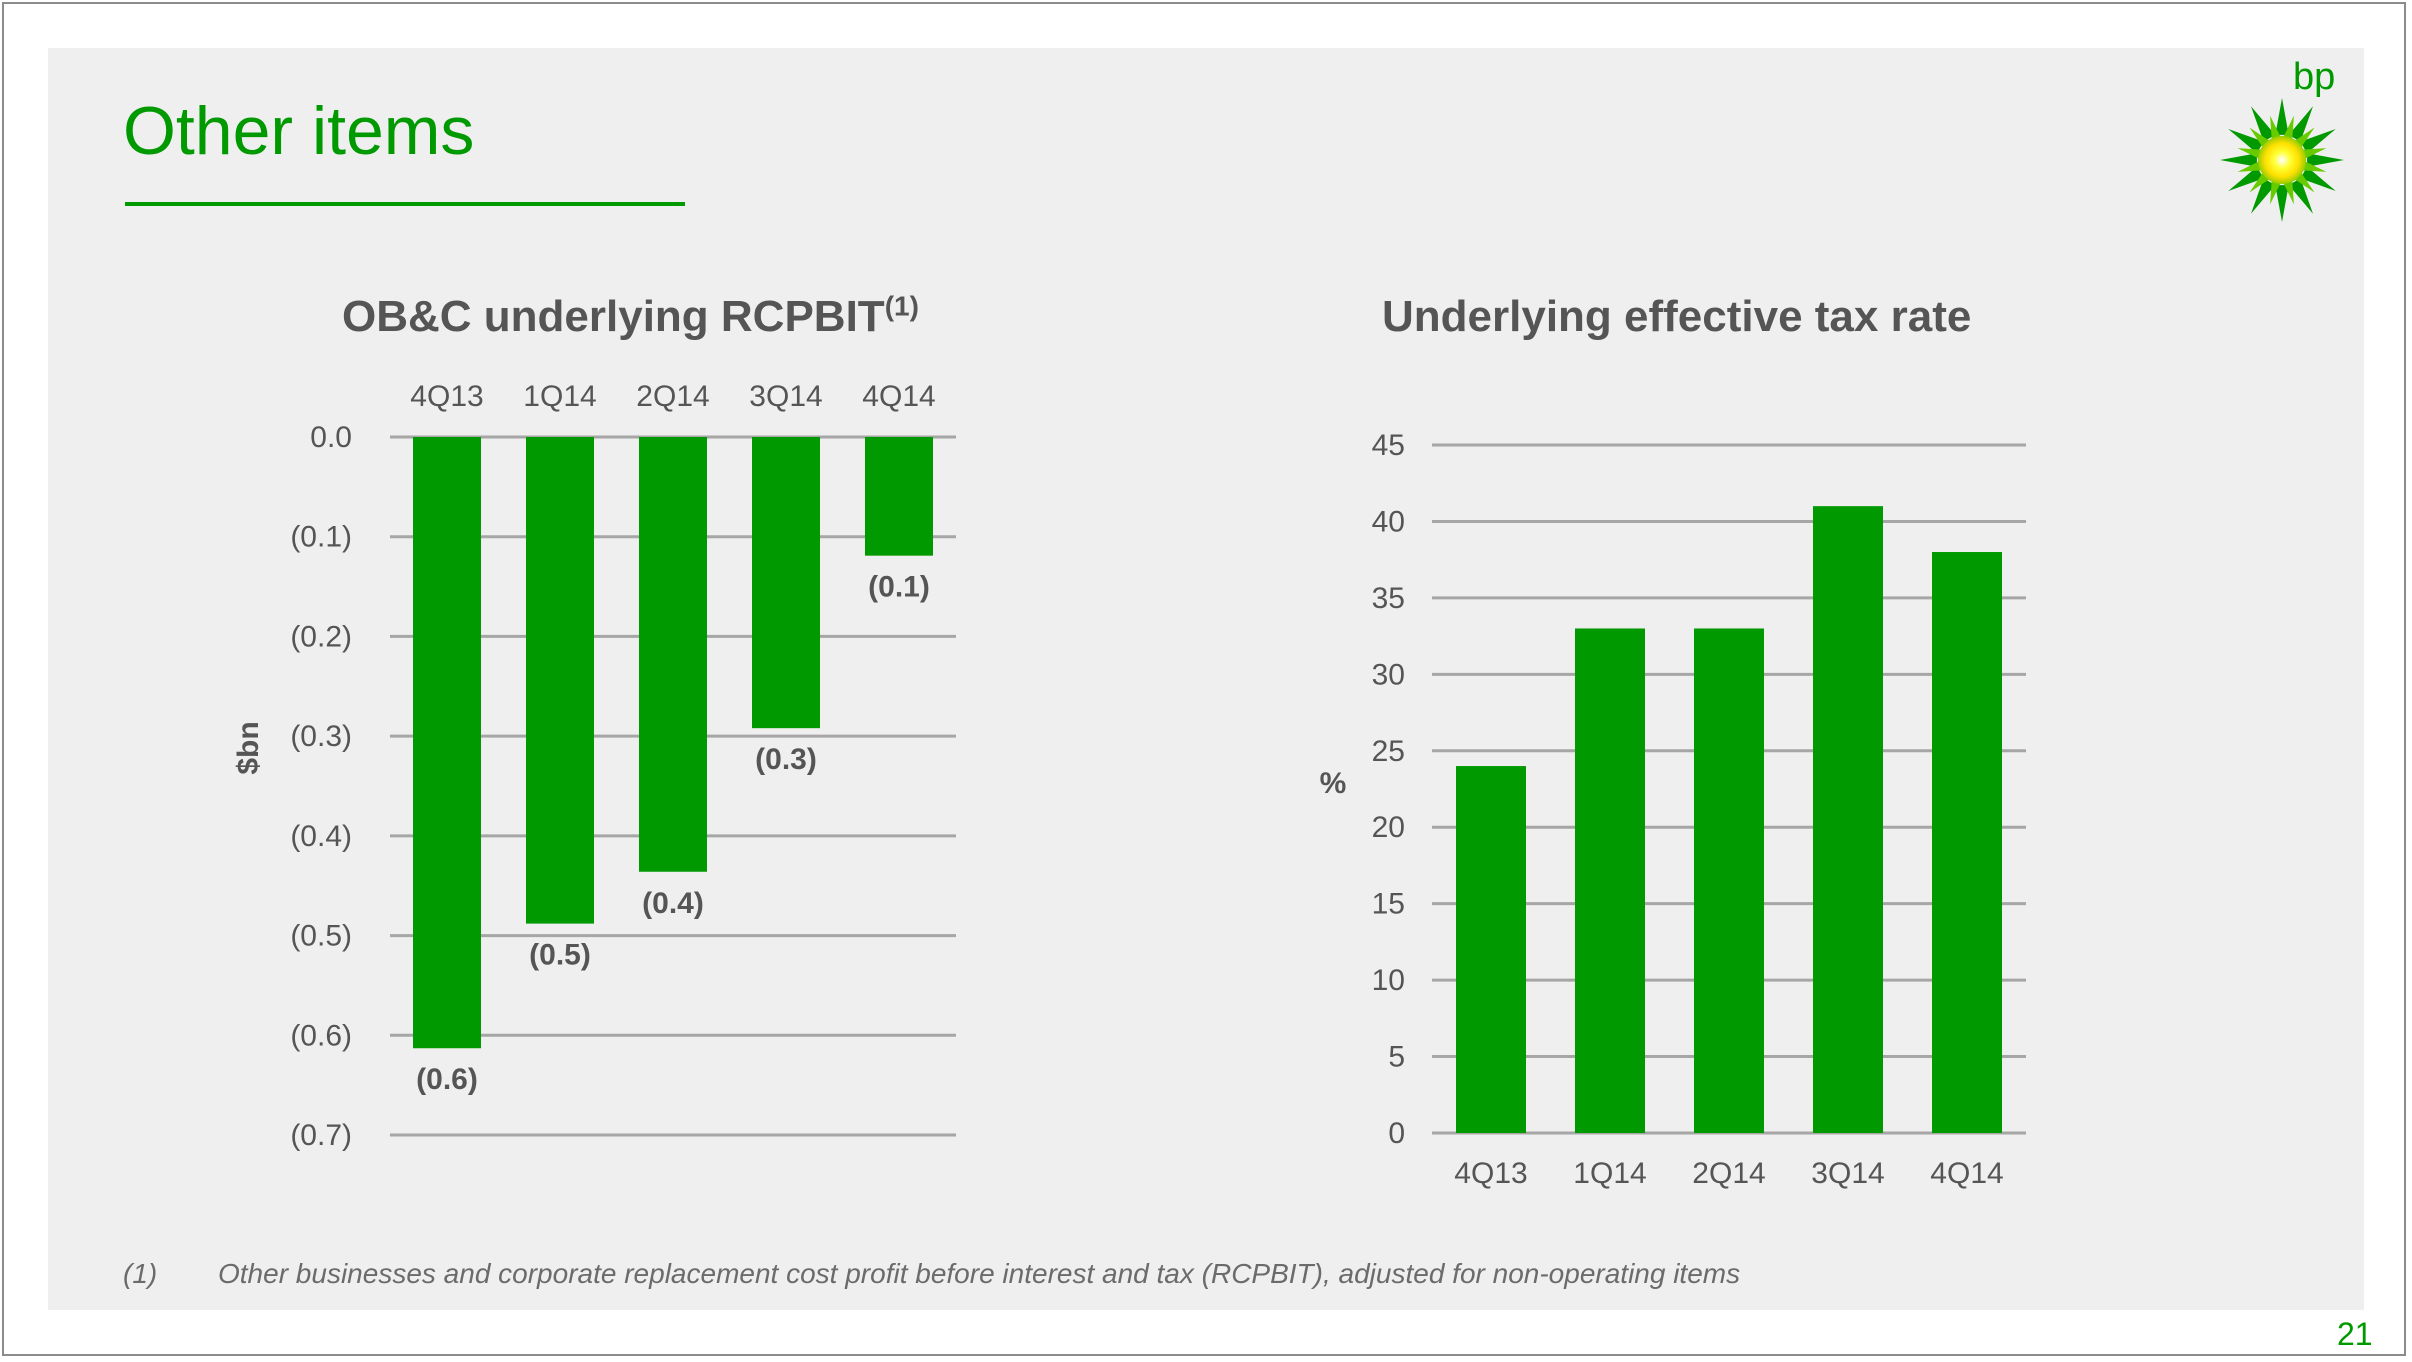 The image size is (2412, 1362). I want to click on y-tick-label: (0.6), so click(321, 1035).